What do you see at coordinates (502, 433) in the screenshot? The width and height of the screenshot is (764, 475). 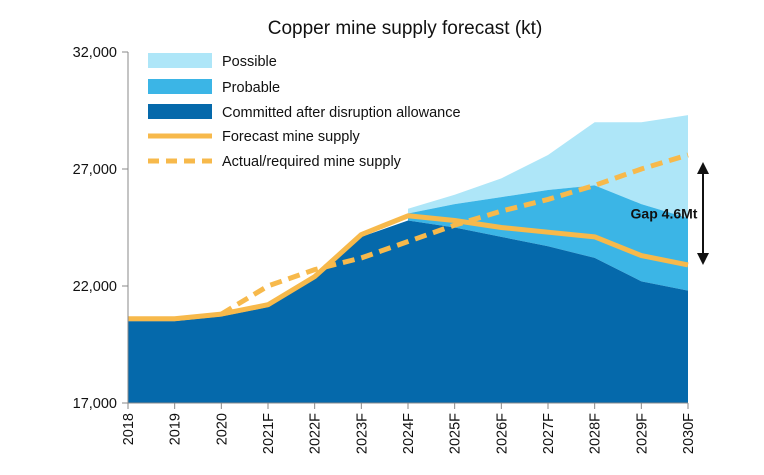 I see `x-tick-label: 2026F` at bounding box center [502, 433].